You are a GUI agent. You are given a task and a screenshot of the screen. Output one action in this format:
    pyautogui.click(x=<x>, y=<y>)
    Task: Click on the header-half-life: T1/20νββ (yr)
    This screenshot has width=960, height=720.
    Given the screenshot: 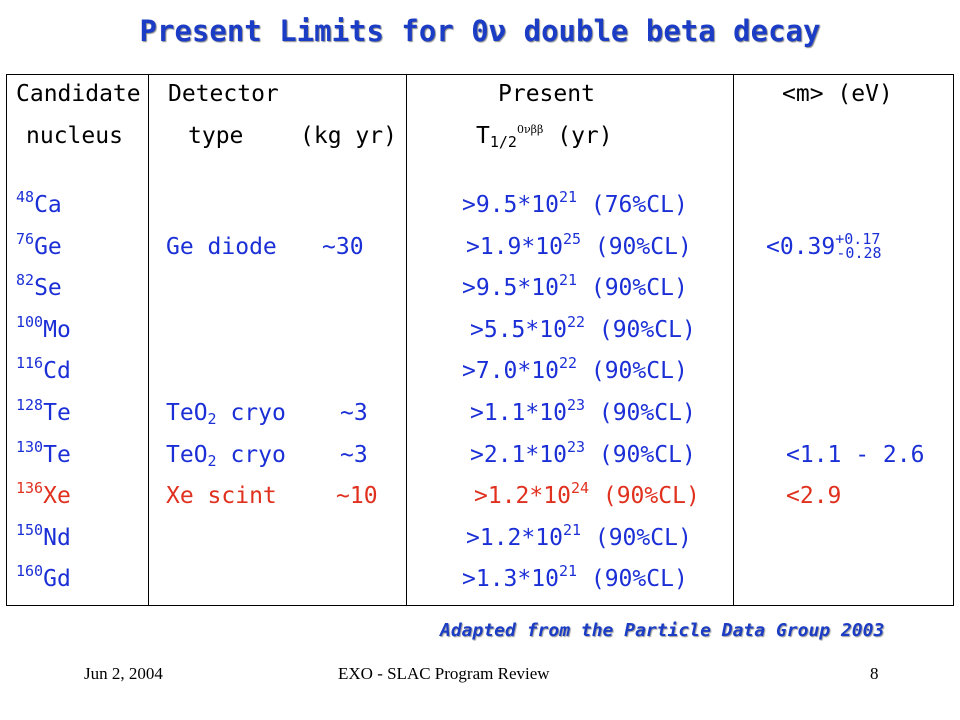 What is the action you would take?
    pyautogui.click(x=544, y=137)
    